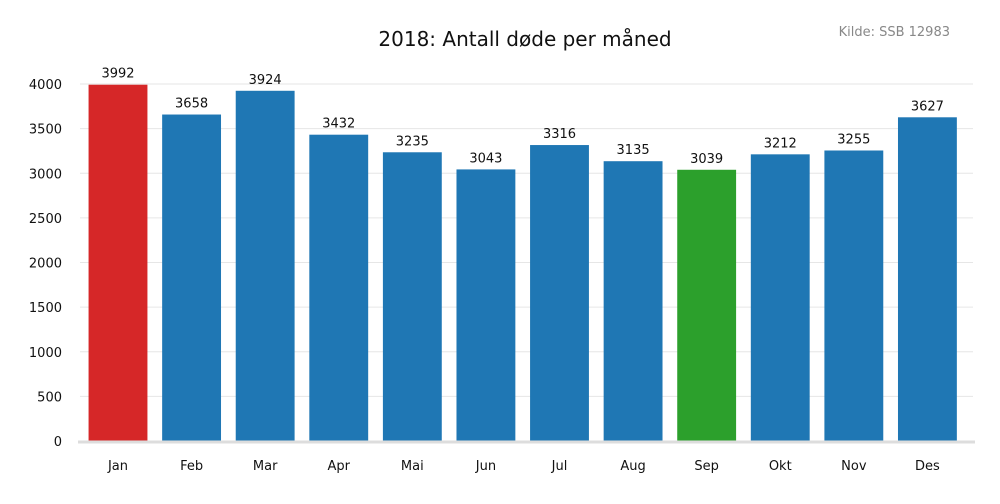 The image size is (1000, 504). Describe the element at coordinates (927, 106) in the screenshot. I see `data-label: 3627` at that location.